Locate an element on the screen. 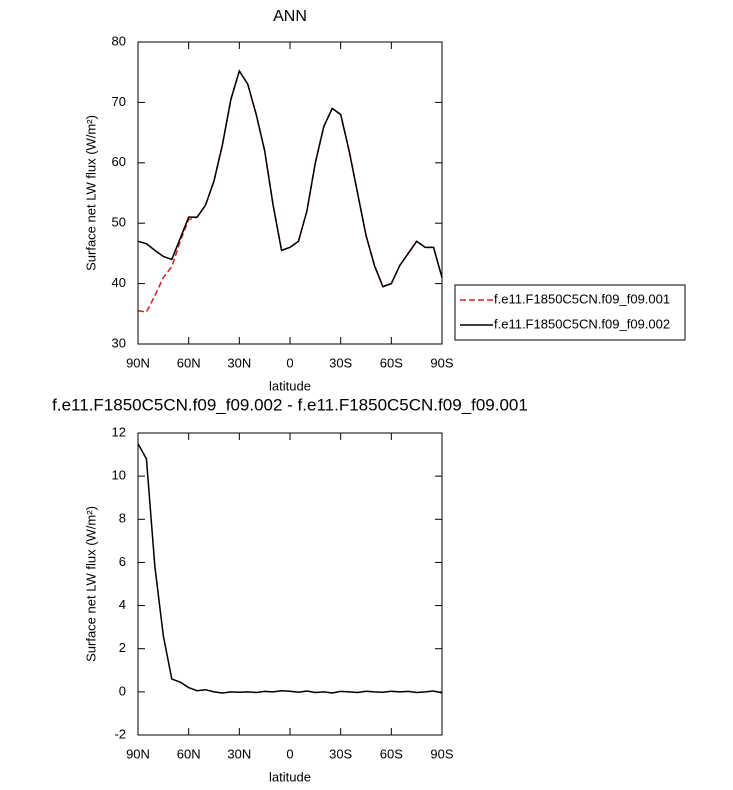 This screenshot has height=790, width=733. y-tick-label: 8 is located at coordinates (122, 518).